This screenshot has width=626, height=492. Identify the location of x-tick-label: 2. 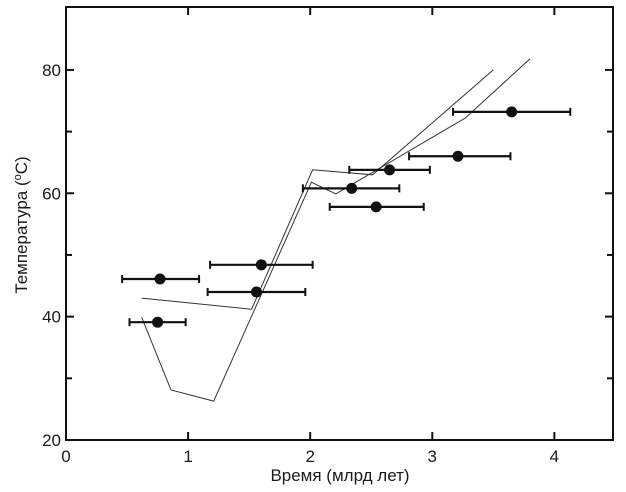
(309, 456).